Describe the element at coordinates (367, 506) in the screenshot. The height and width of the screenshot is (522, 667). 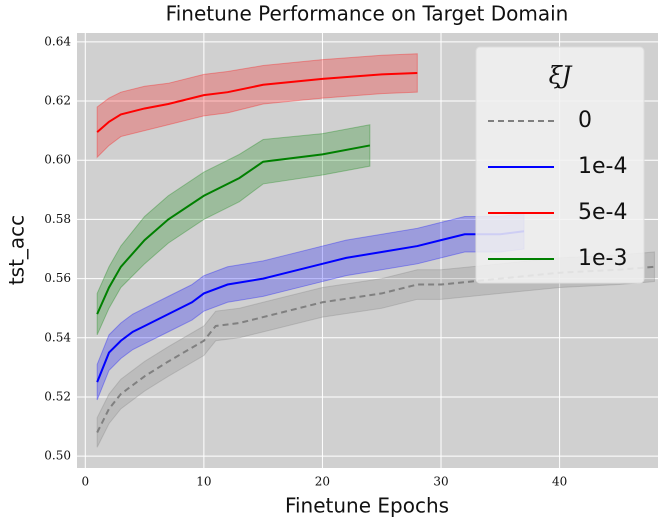
I see `x-axis-label: Finetune Epochs` at that location.